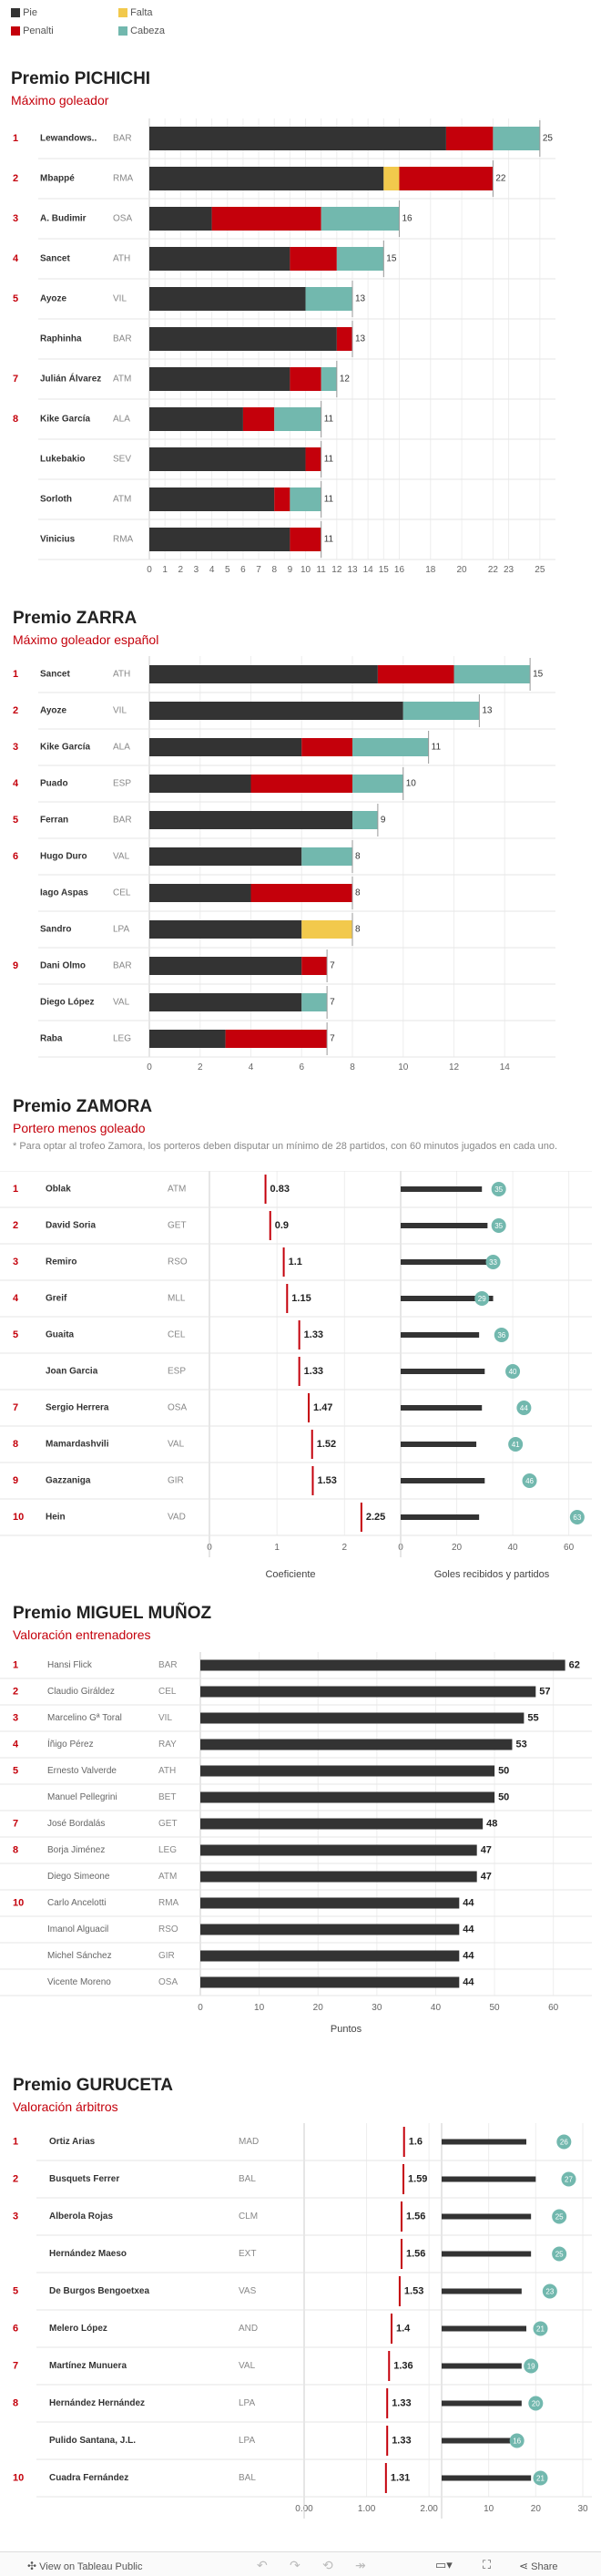  I want to click on player-name: Sorloth, so click(56, 500).